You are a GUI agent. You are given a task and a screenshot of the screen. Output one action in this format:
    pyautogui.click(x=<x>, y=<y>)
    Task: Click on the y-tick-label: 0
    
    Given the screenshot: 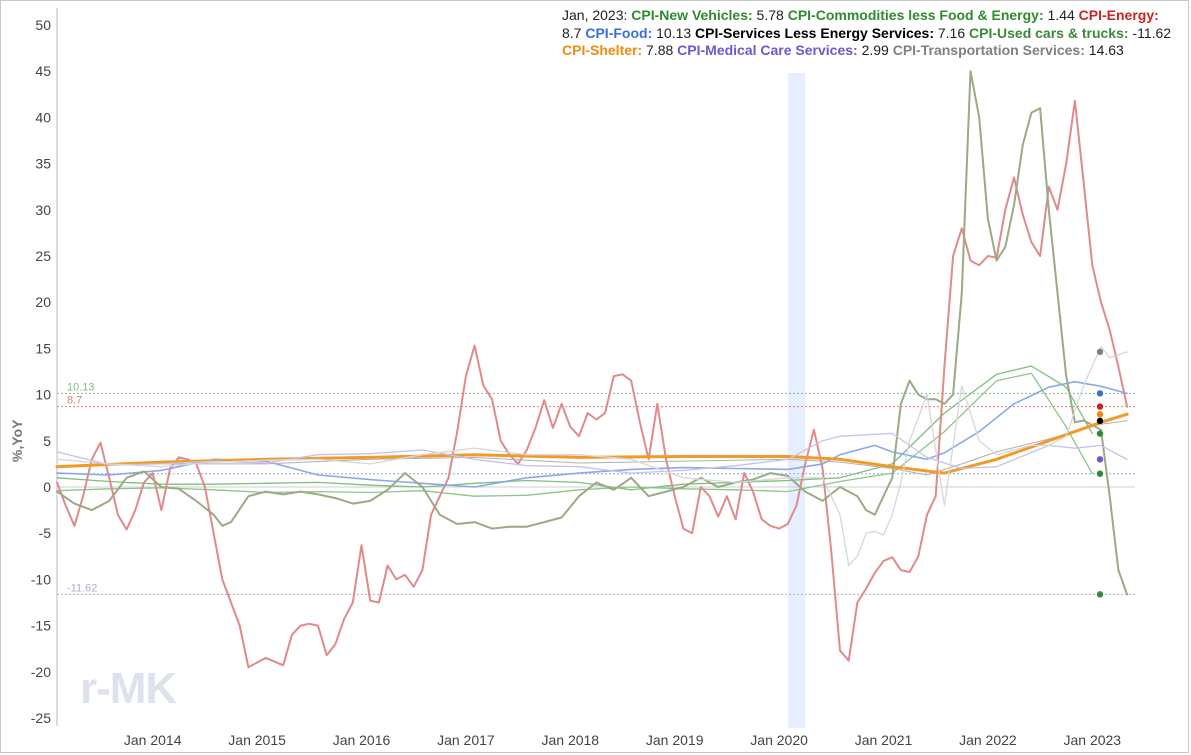 What is the action you would take?
    pyautogui.click(x=47, y=487)
    